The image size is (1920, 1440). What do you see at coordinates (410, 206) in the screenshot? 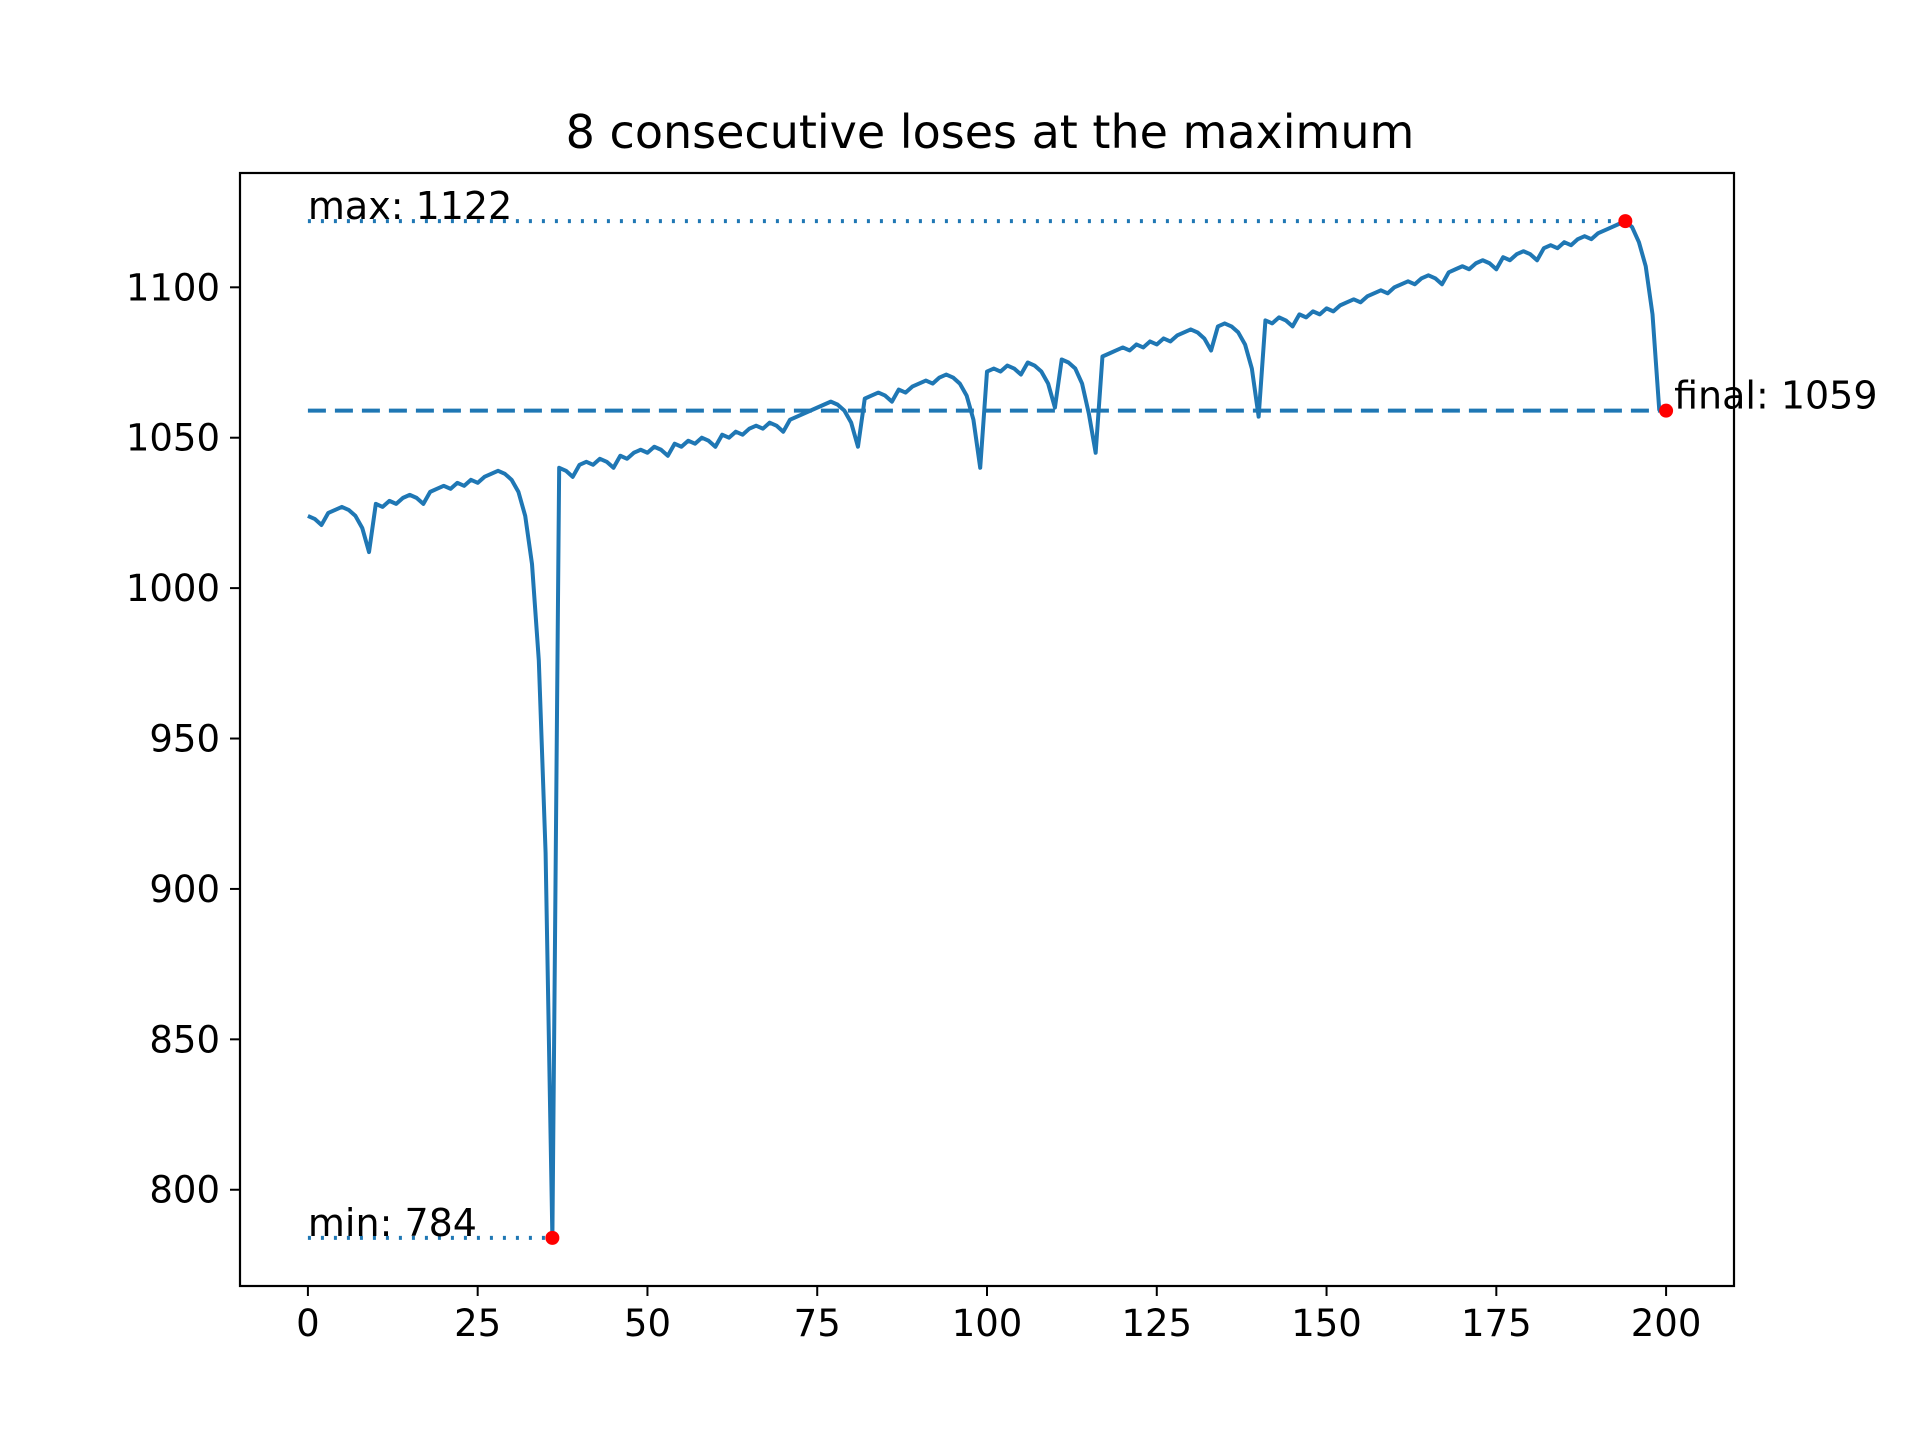
I see `annotation-label-max: max: 1122` at bounding box center [410, 206].